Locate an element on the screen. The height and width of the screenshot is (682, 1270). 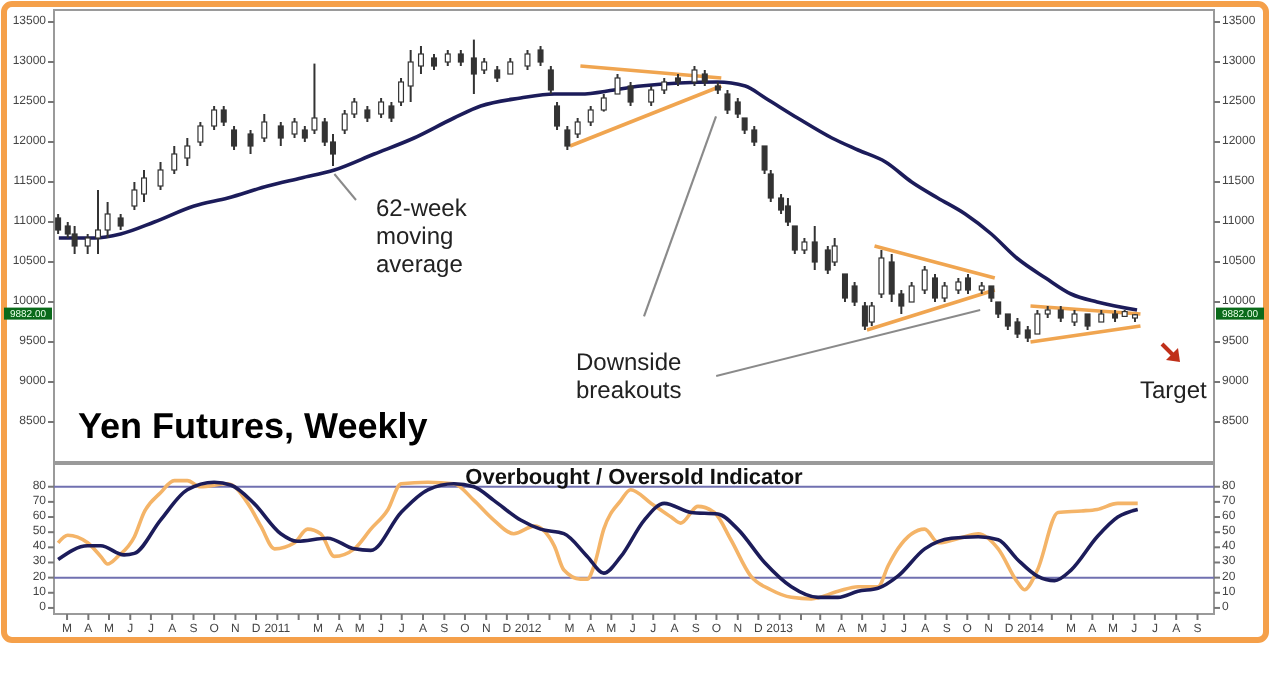
chart-title: Overbought / Oversold Indicator is located at coordinates (635, 478).